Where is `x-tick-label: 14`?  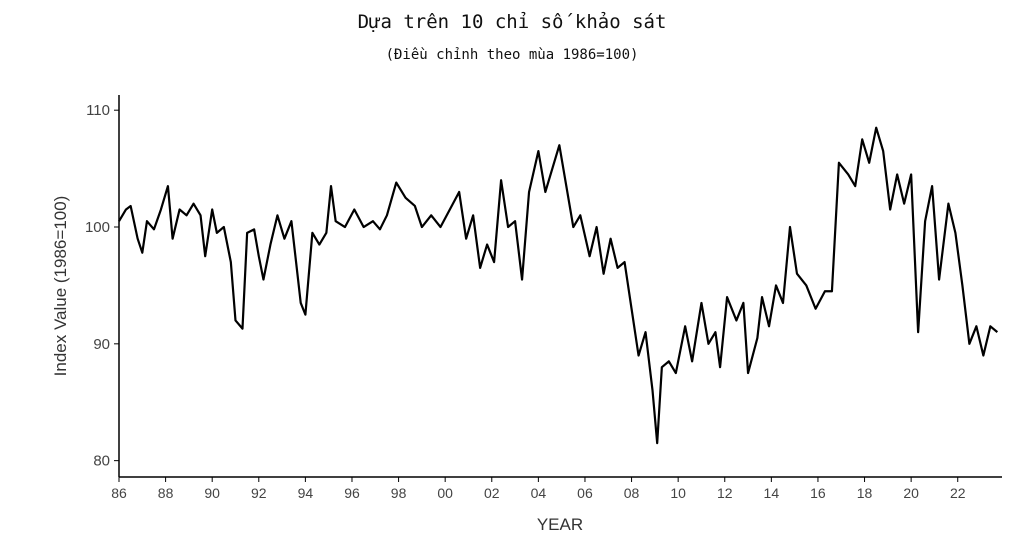
x-tick-label: 14 is located at coordinates (772, 493).